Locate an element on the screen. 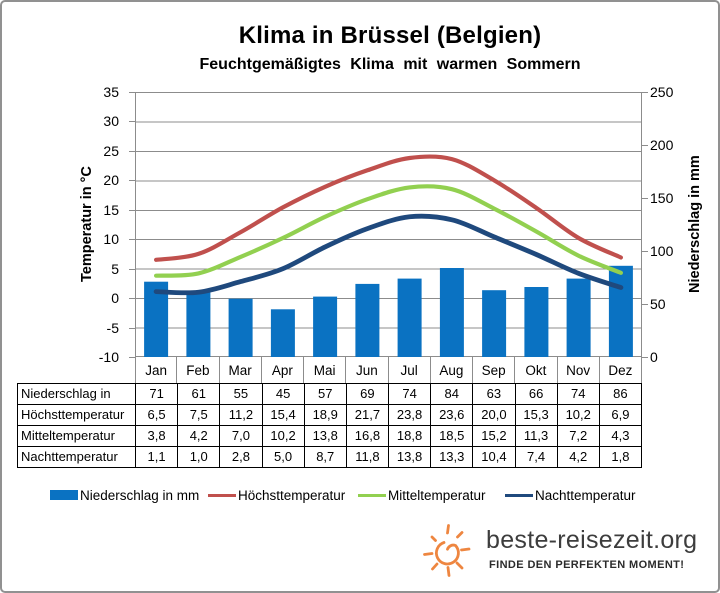  table-row-label: Niederschlag in mm is located at coordinates (76, 394).